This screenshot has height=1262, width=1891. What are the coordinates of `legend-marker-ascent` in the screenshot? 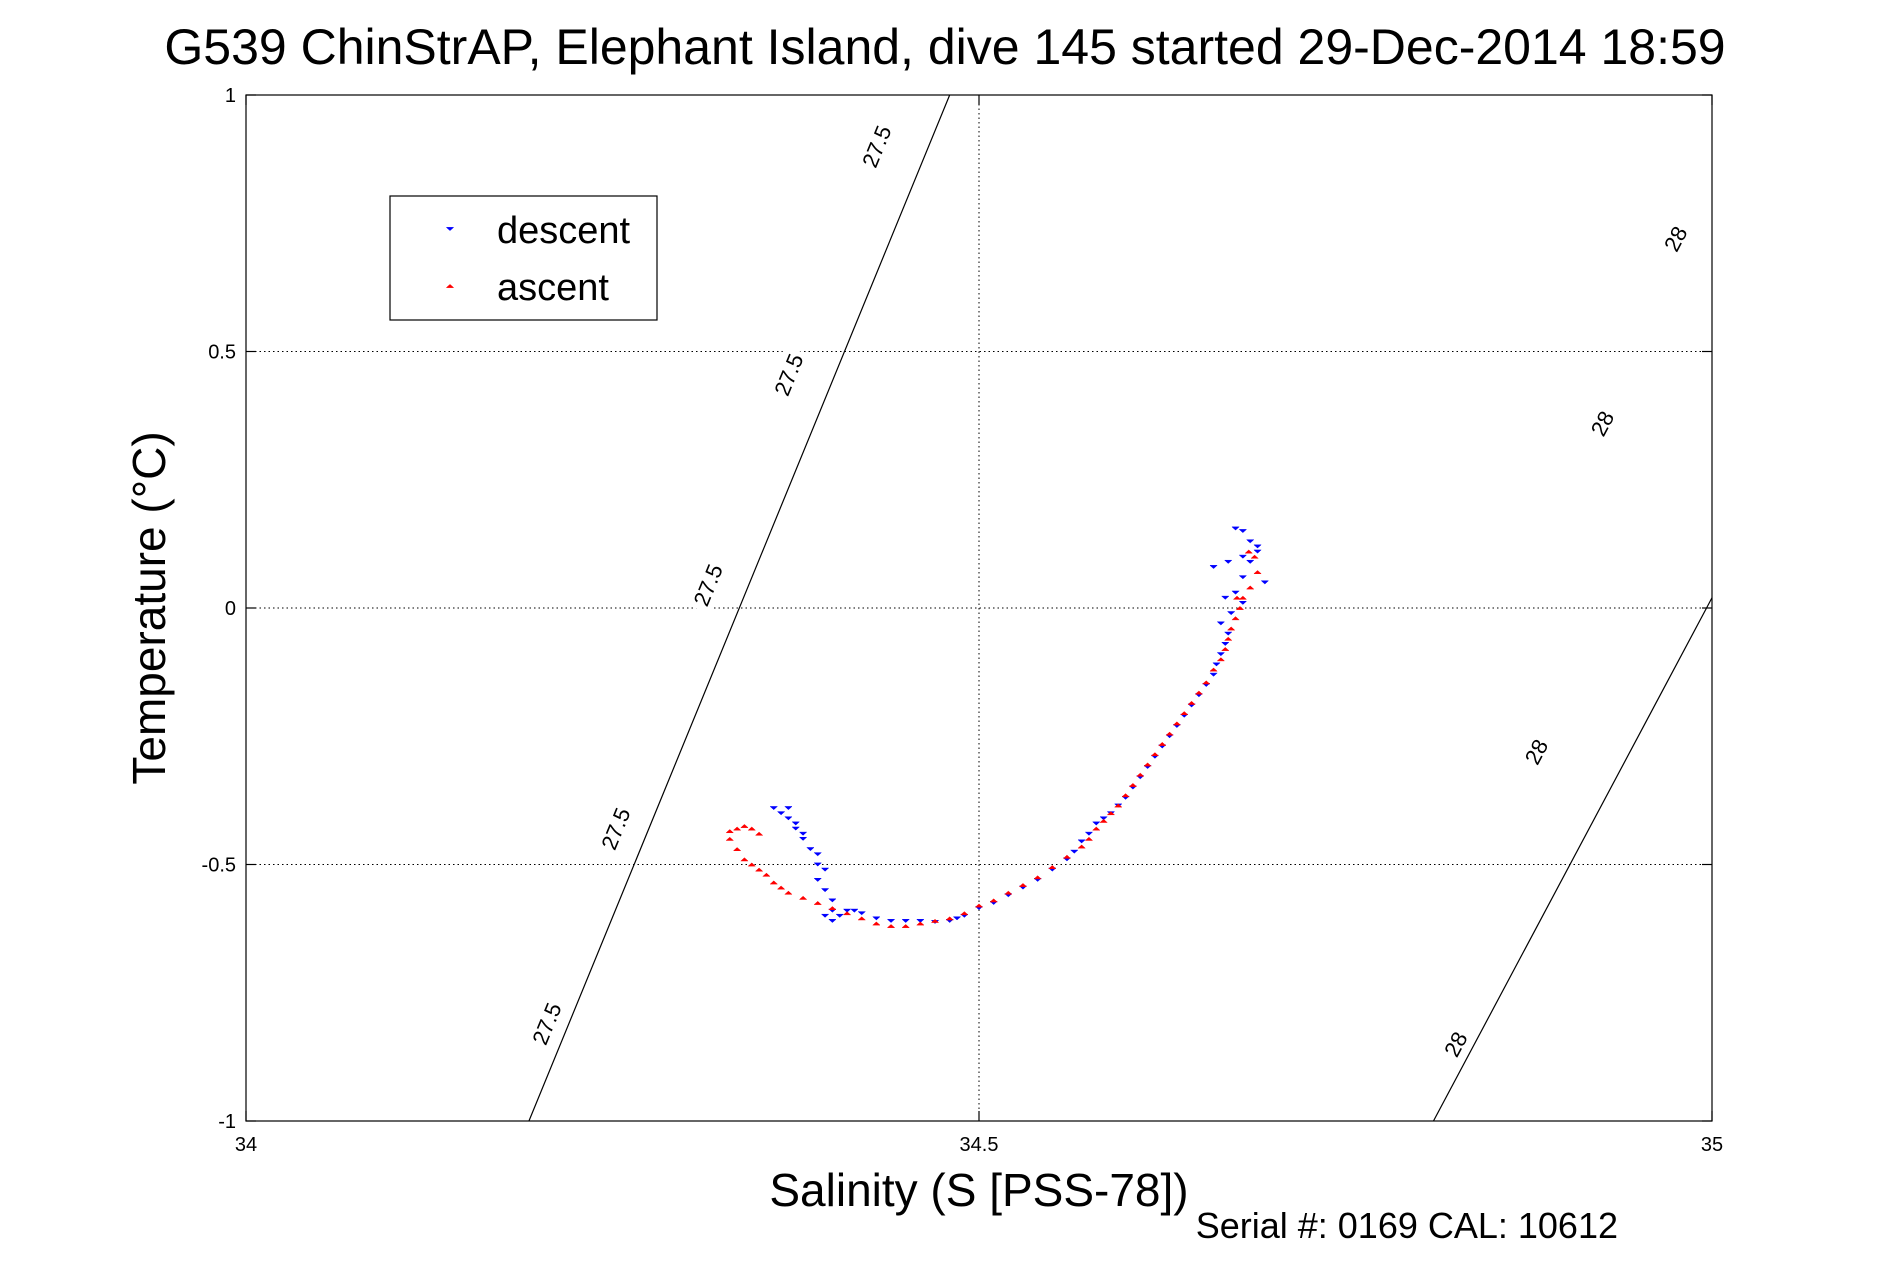 It's located at (450, 286).